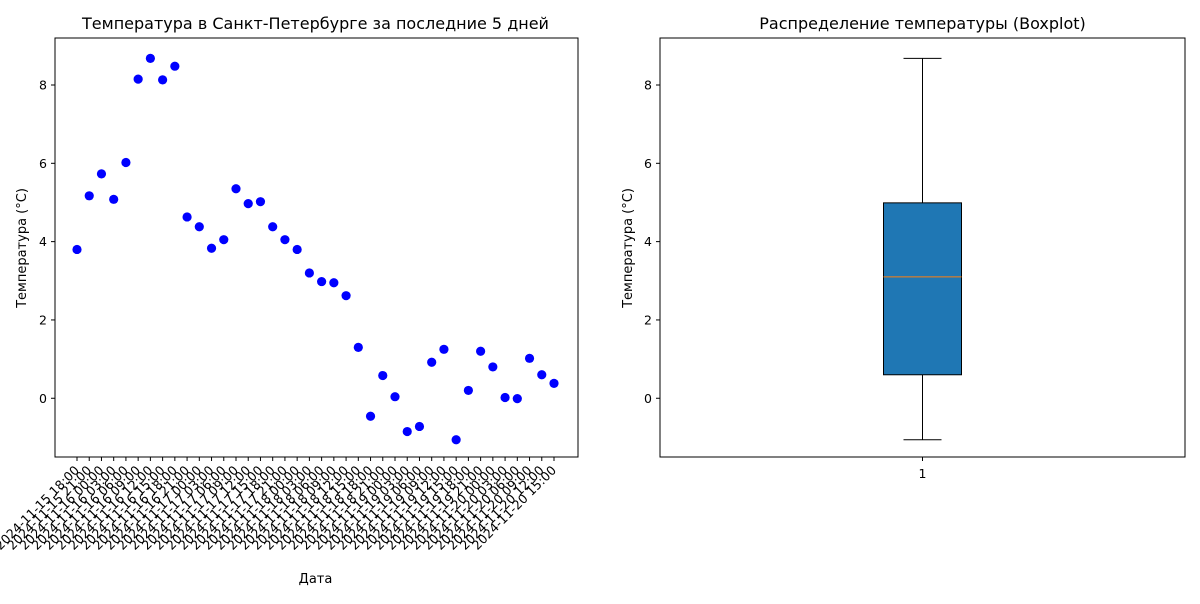 The height and width of the screenshot is (604, 1200). What do you see at coordinates (43, 398) in the screenshot?
I see `scatter-y-tick-label: 0` at bounding box center [43, 398].